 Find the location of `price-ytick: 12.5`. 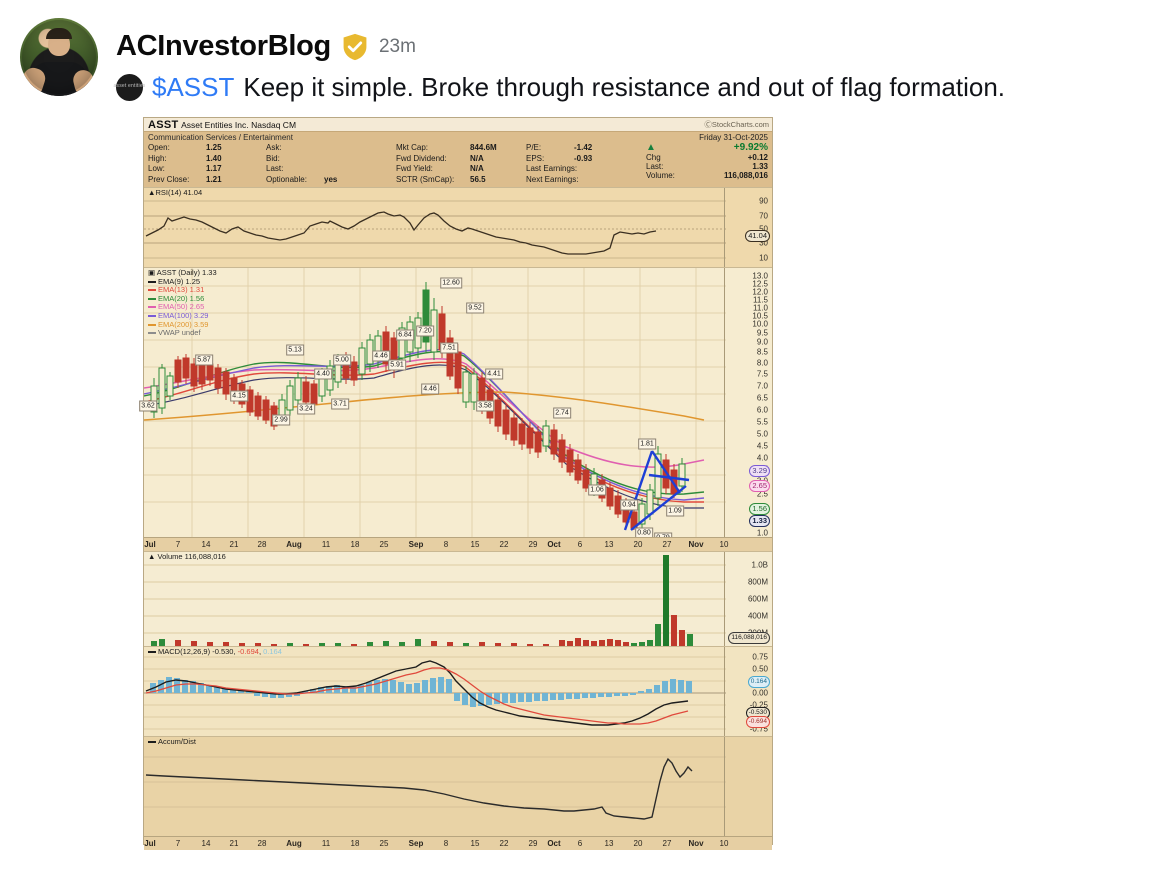

price-ytick: 12.5 is located at coordinates (760, 284).